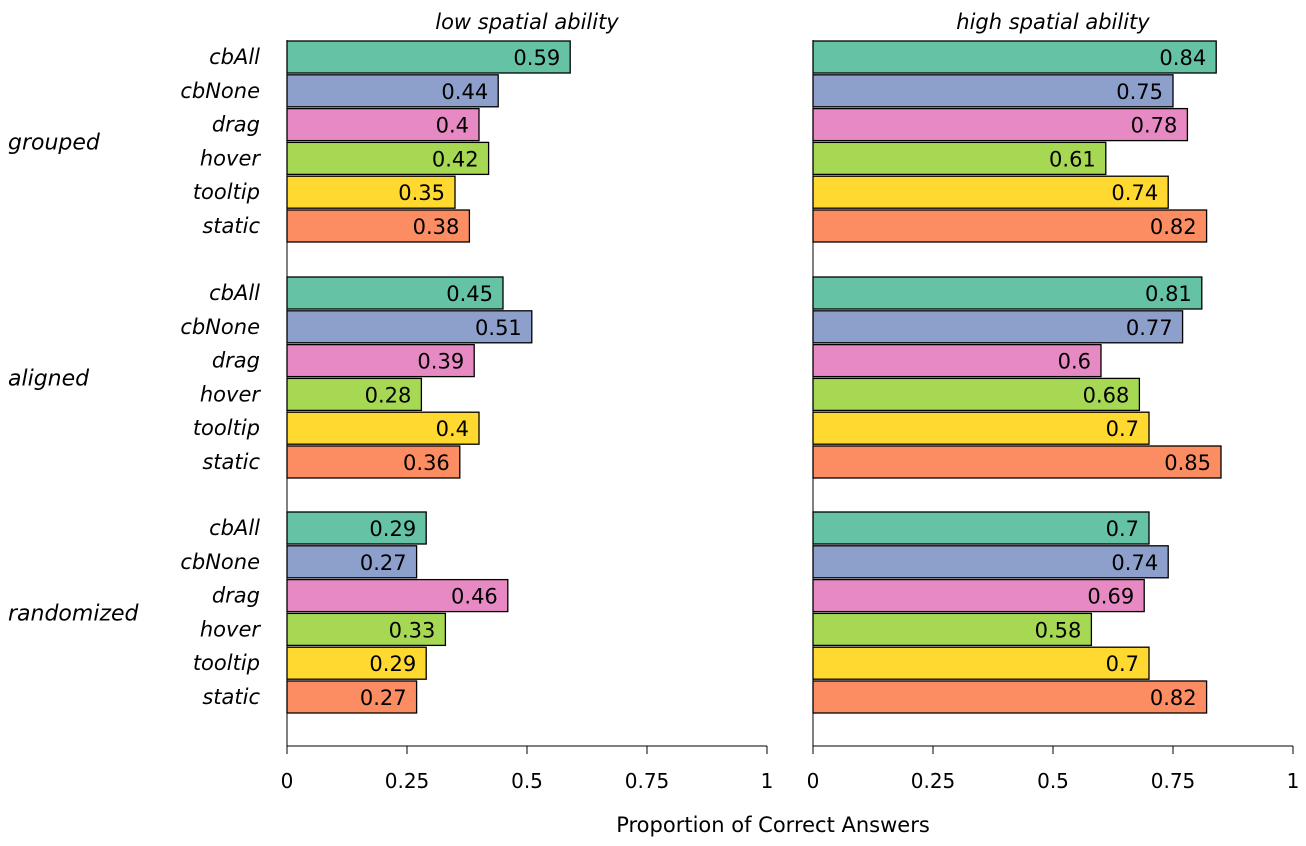 This screenshot has height=846, width=1306. What do you see at coordinates (981, 528) in the screenshot?
I see `bar-high-randomized-cbAll` at bounding box center [981, 528].